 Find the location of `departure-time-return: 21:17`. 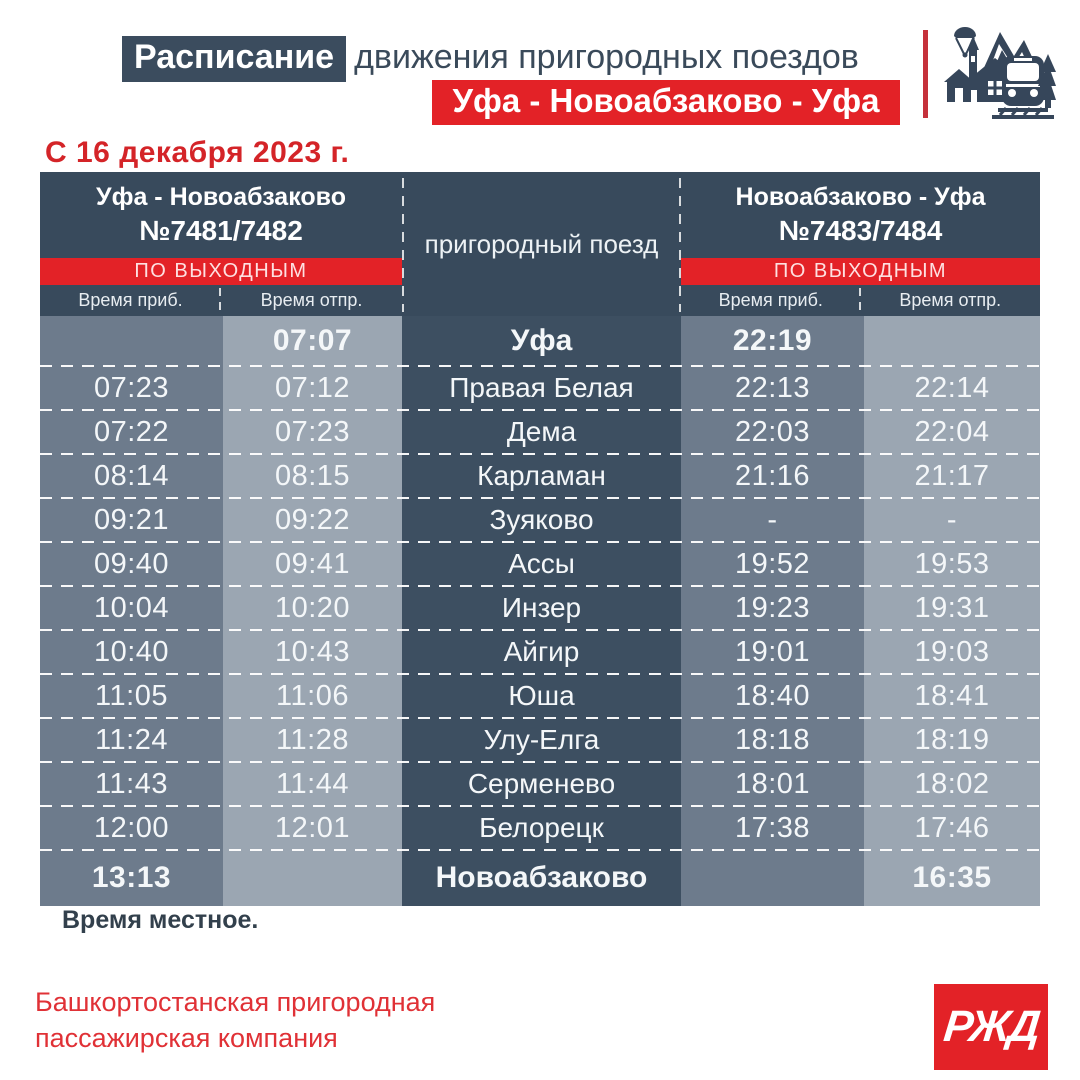

departure-time-return: 21:17 is located at coordinates (952, 476).